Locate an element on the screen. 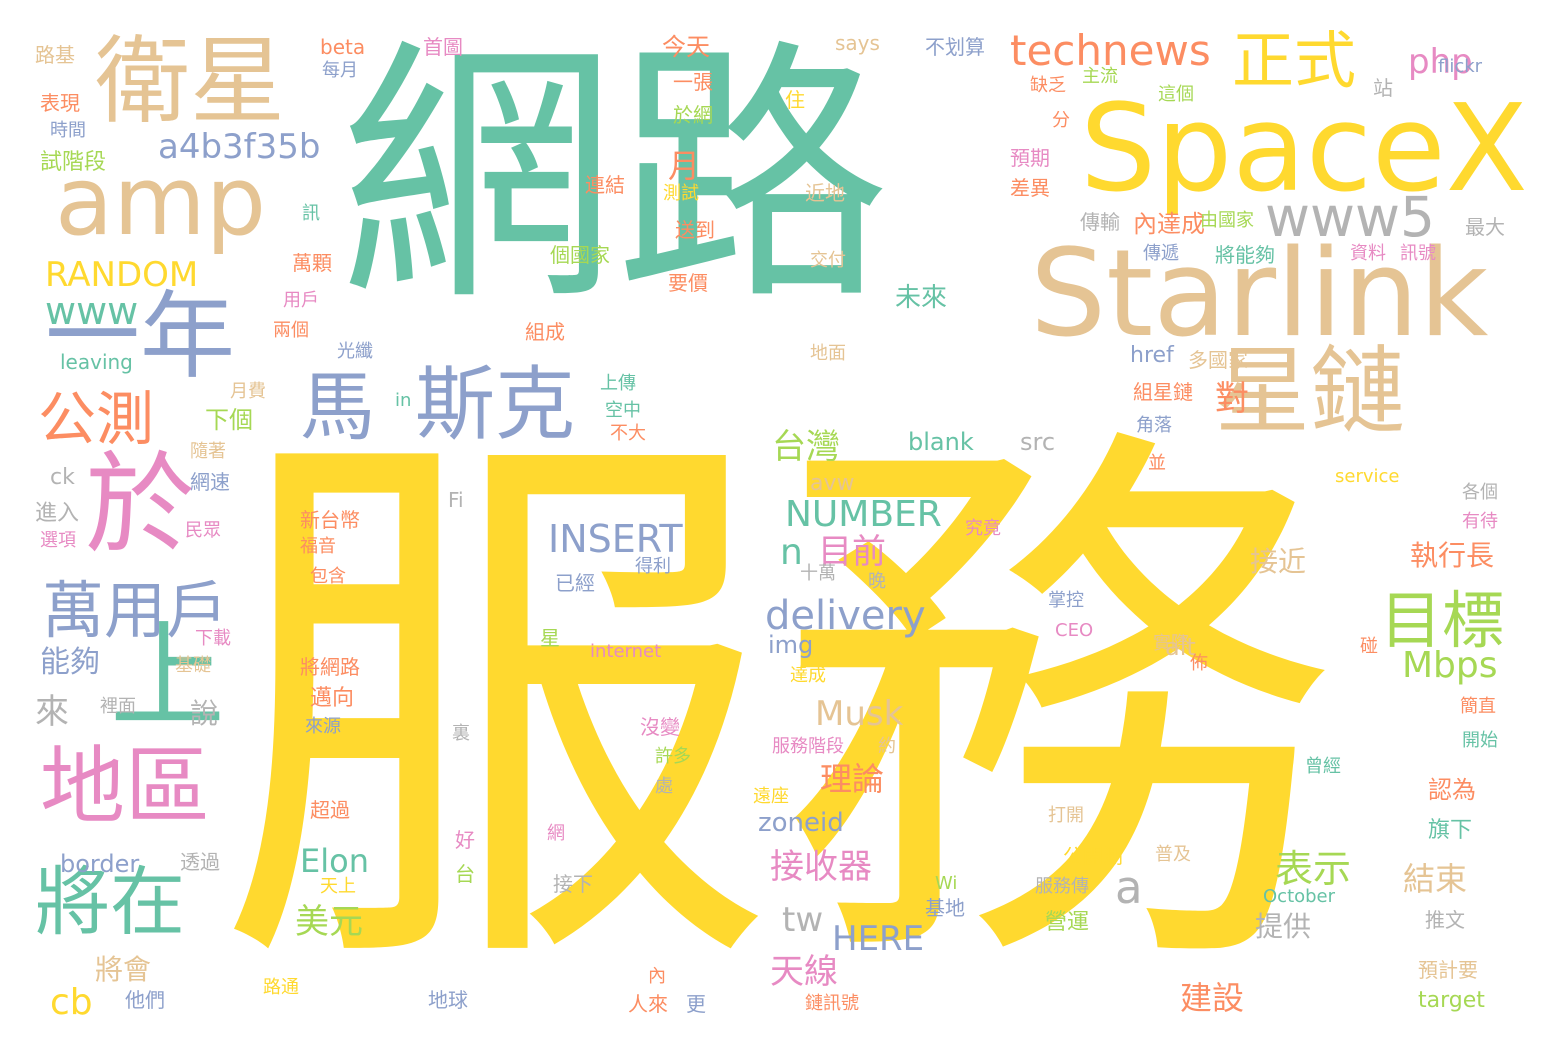 This screenshot has width=1548, height=1052. word-174: 兩個 is located at coordinates (291, 330).